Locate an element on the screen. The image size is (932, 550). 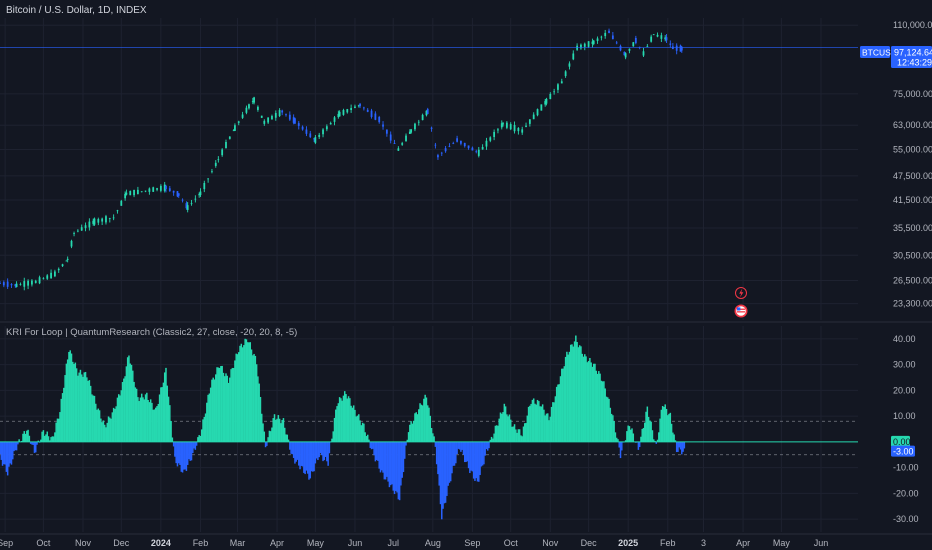
price-tick-label: 23,300.00 is located at coordinates (912, 304).